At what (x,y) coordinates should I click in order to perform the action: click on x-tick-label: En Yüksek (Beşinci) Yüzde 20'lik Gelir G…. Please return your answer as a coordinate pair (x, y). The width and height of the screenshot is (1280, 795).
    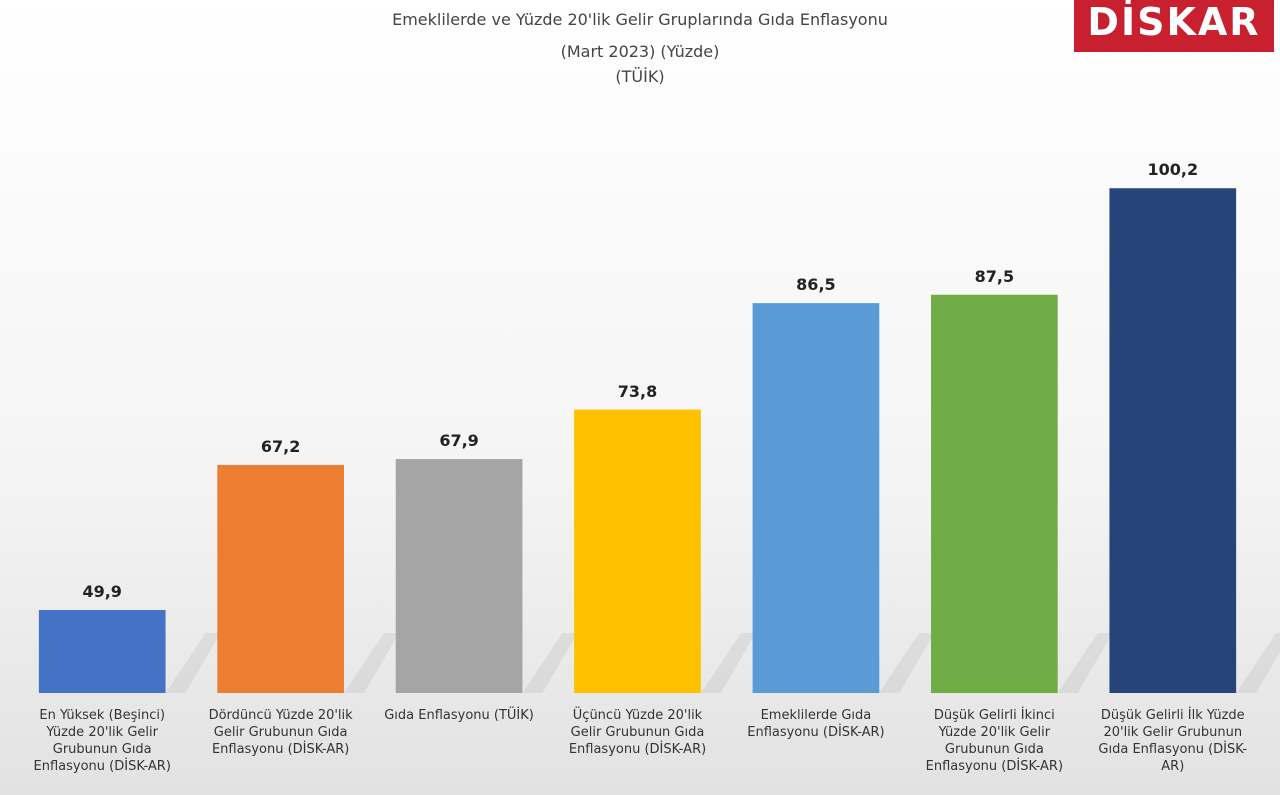
    Looking at the image, I should click on (102, 741).